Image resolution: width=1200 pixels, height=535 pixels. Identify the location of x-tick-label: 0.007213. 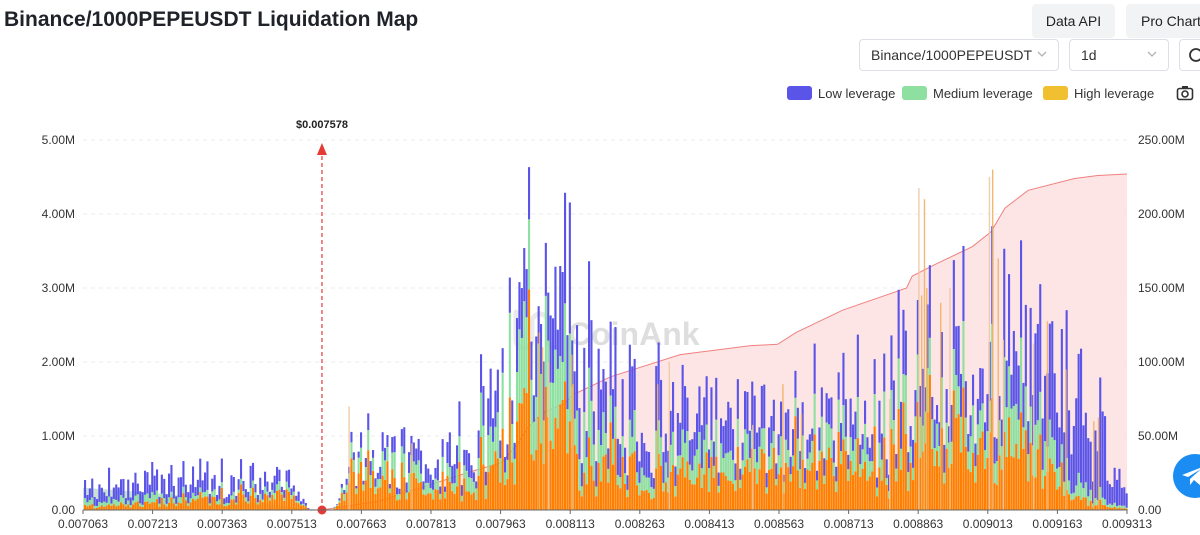
(153, 524).